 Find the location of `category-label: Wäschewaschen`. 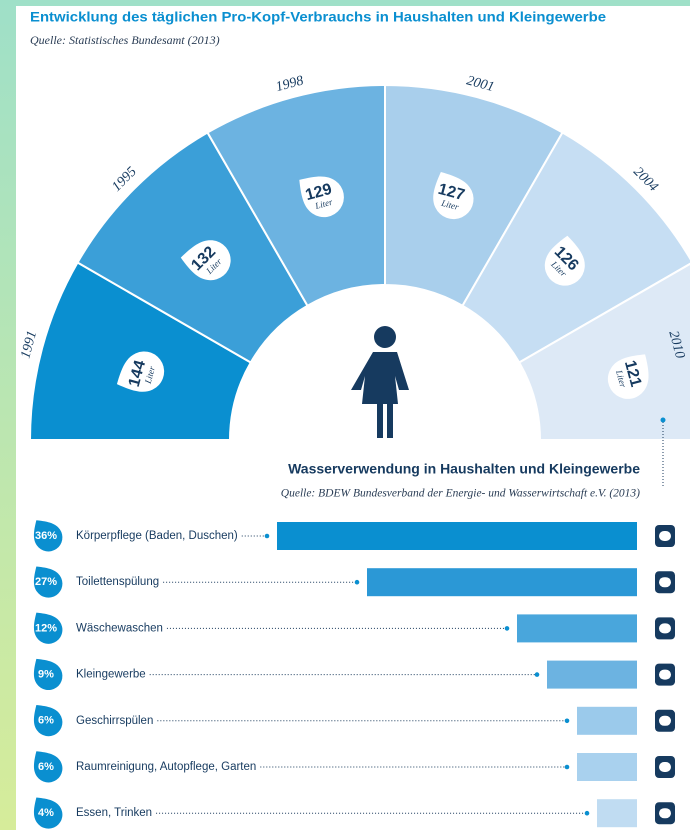

category-label: Wäschewaschen is located at coordinates (119, 628).